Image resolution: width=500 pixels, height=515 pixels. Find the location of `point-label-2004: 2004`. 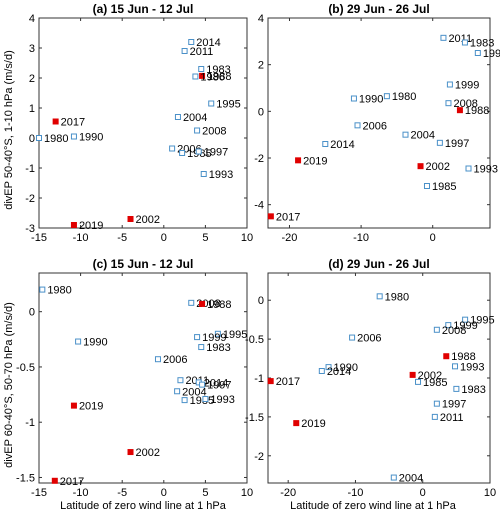

point-label-2004: 2004 is located at coordinates (195, 118).